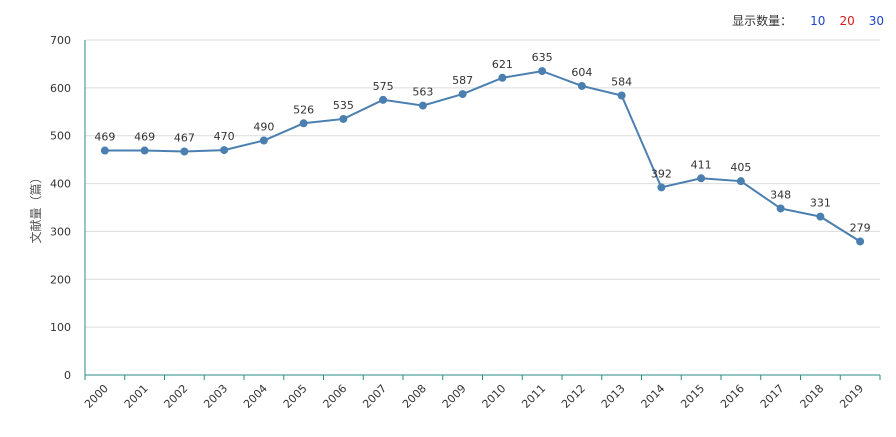  I want to click on x-tick-label: 2014, so click(653, 396).